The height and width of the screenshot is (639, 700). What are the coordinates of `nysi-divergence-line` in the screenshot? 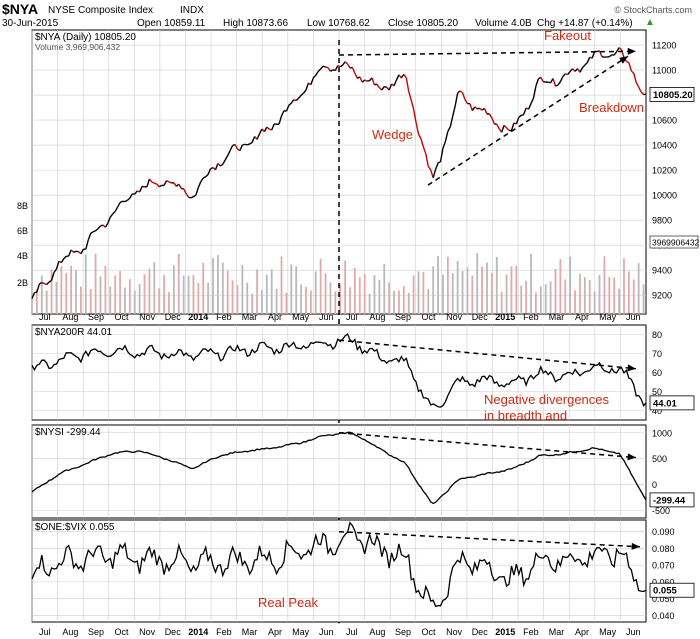 It's located at (487, 445).